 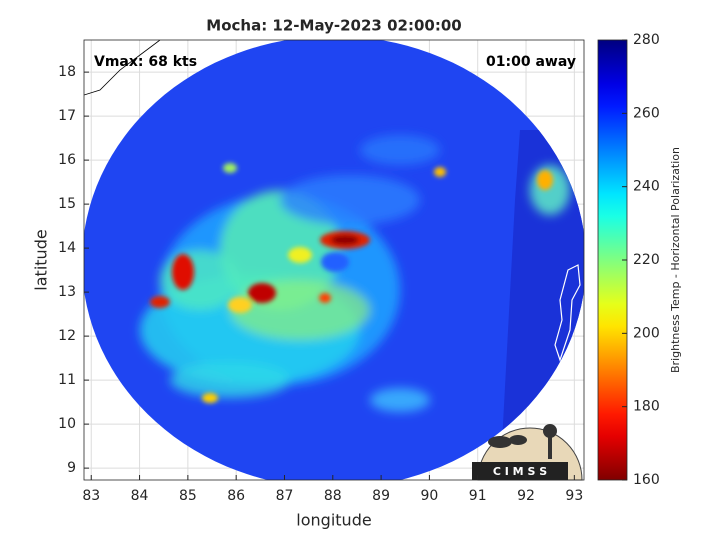 What do you see at coordinates (236, 496) in the screenshot?
I see `x-tick-label: 86` at bounding box center [236, 496].